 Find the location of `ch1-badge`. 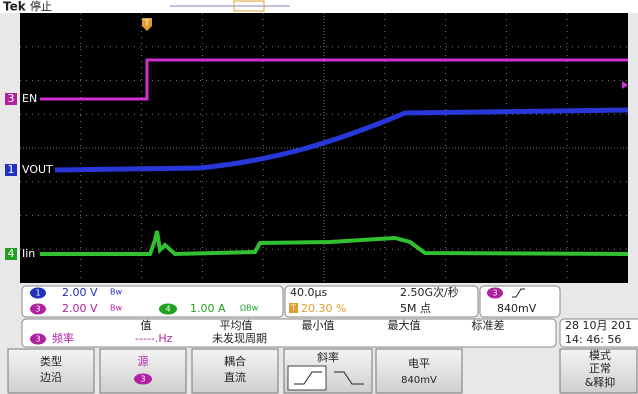

ch1-badge is located at coordinates (38, 293).